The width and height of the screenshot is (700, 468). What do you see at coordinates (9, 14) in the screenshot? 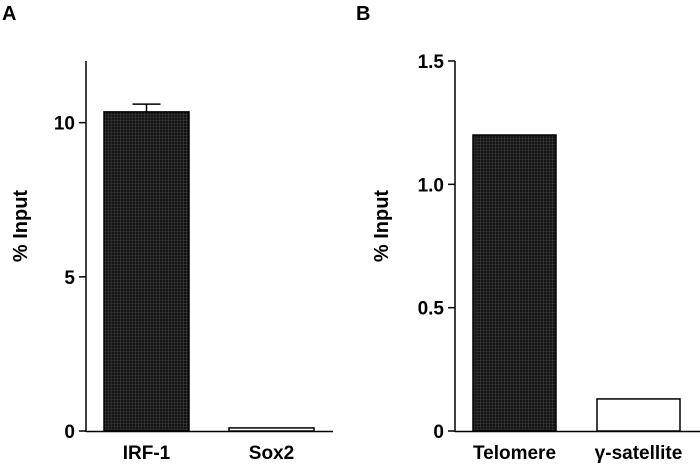
I see `panel-a-label: A` at bounding box center [9, 14].